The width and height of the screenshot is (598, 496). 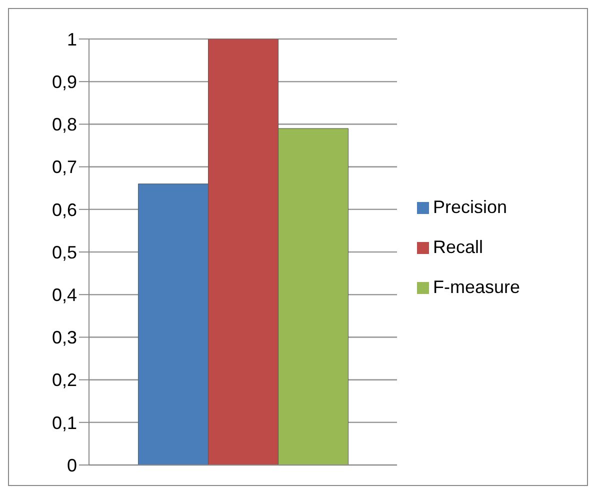 I want to click on y-tick-label: 0,9, so click(x=64, y=82).